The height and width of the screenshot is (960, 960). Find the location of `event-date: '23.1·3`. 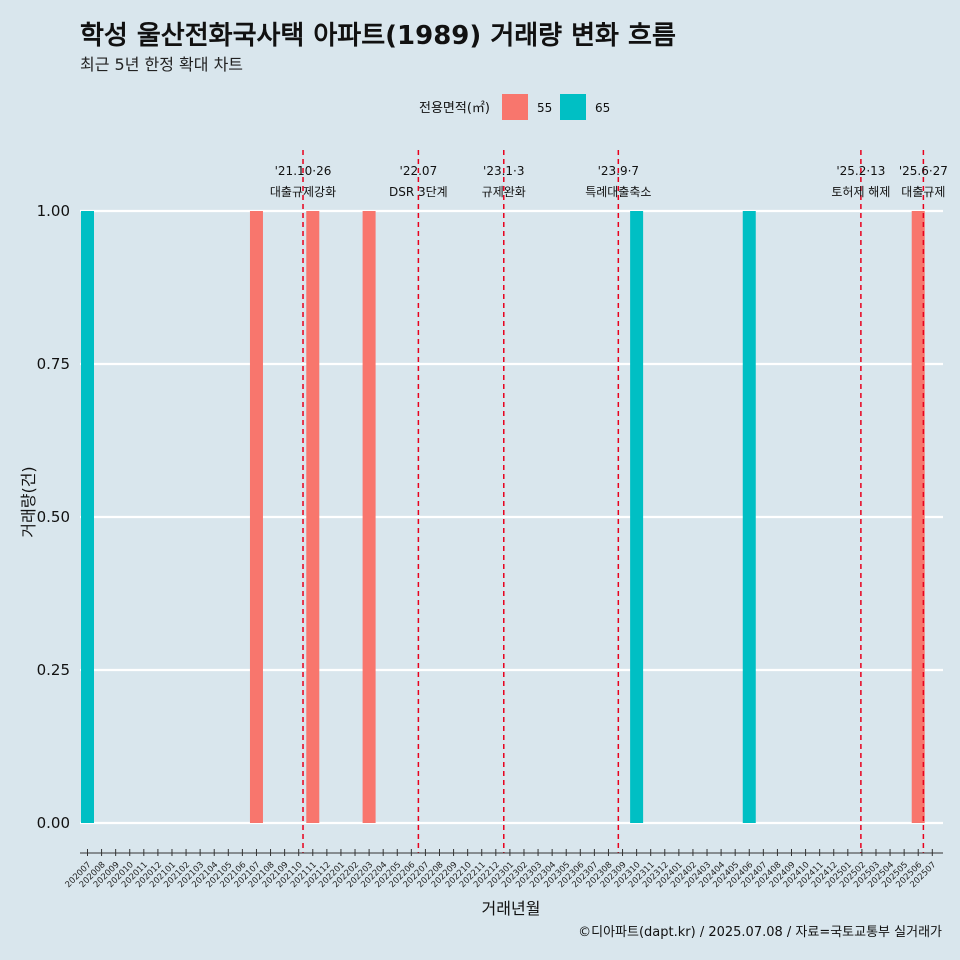

event-date: '23.1·3 is located at coordinates (503, 171).